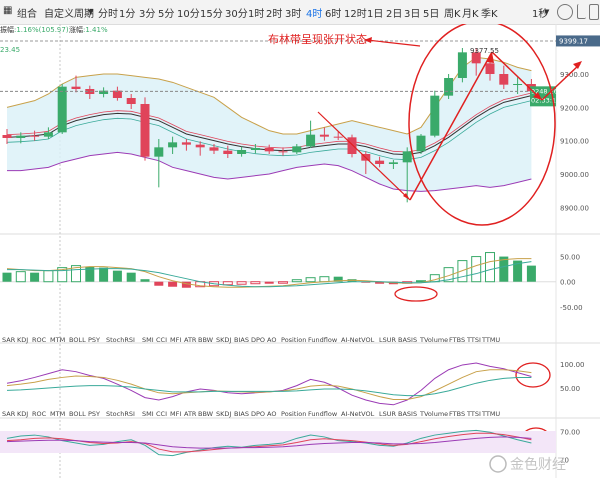  I want to click on period-tab-18: 月K, so click(470, 14).